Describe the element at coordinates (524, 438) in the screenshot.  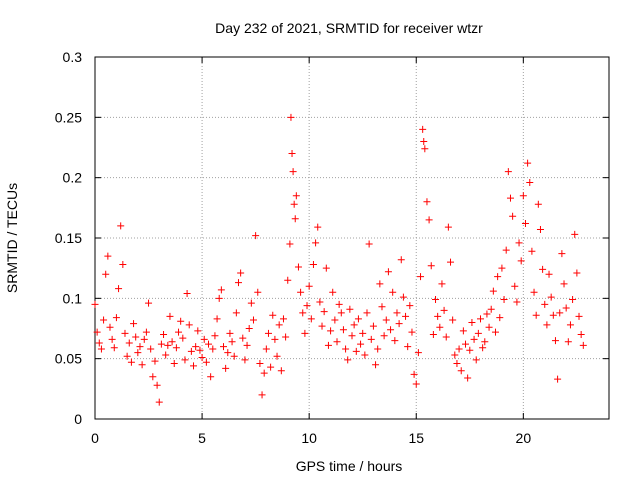
I see `x-tick-label: 20` at that location.